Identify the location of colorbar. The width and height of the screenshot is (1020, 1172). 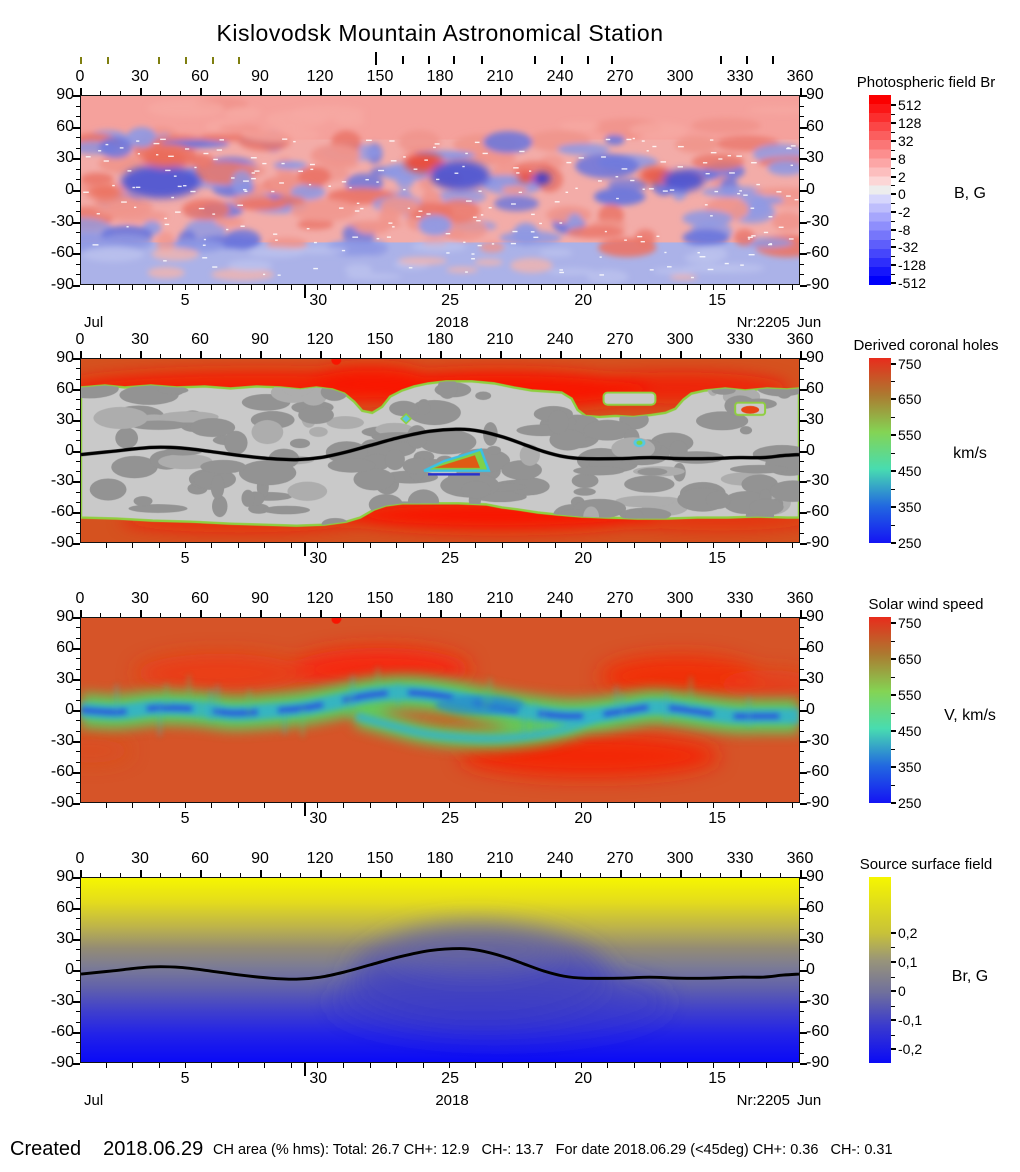
(880, 970).